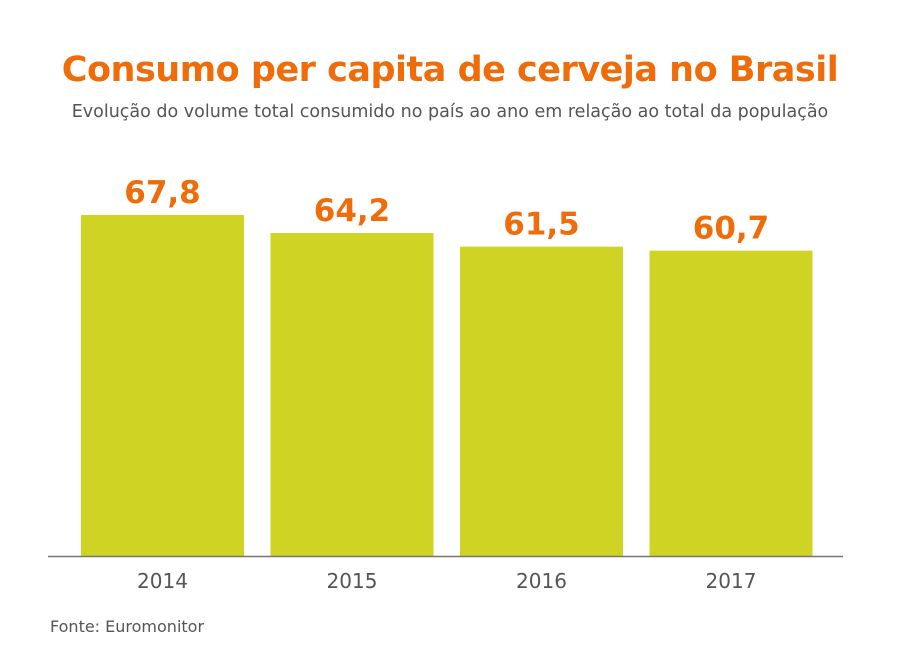 This screenshot has width=900, height=660. I want to click on bar-2015, so click(352, 394).